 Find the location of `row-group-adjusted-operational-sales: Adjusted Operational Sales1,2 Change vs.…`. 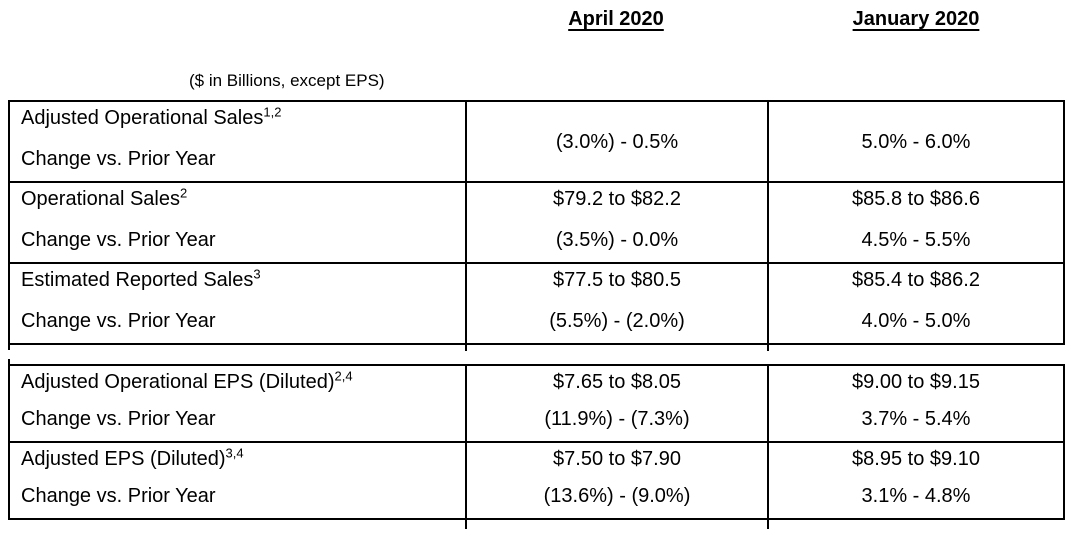

row-group-adjusted-operational-sales: Adjusted Operational Sales1,2 Change vs.… is located at coordinates (536, 141).